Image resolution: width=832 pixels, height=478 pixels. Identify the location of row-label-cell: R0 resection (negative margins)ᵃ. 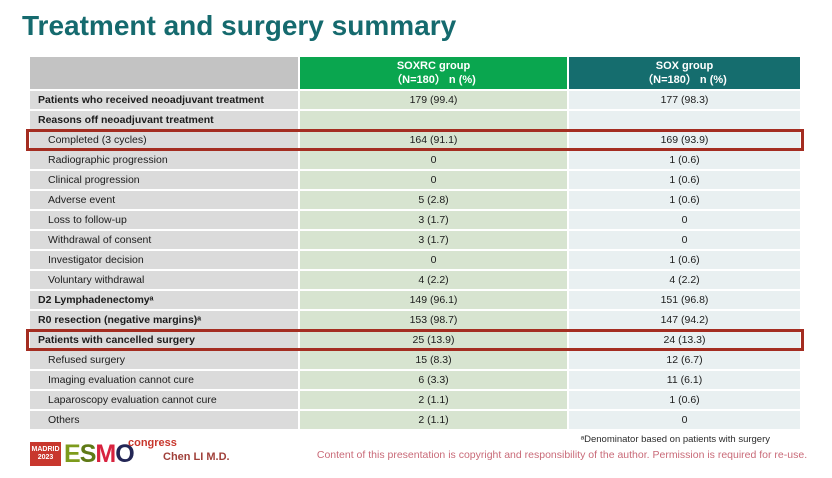
(164, 320).